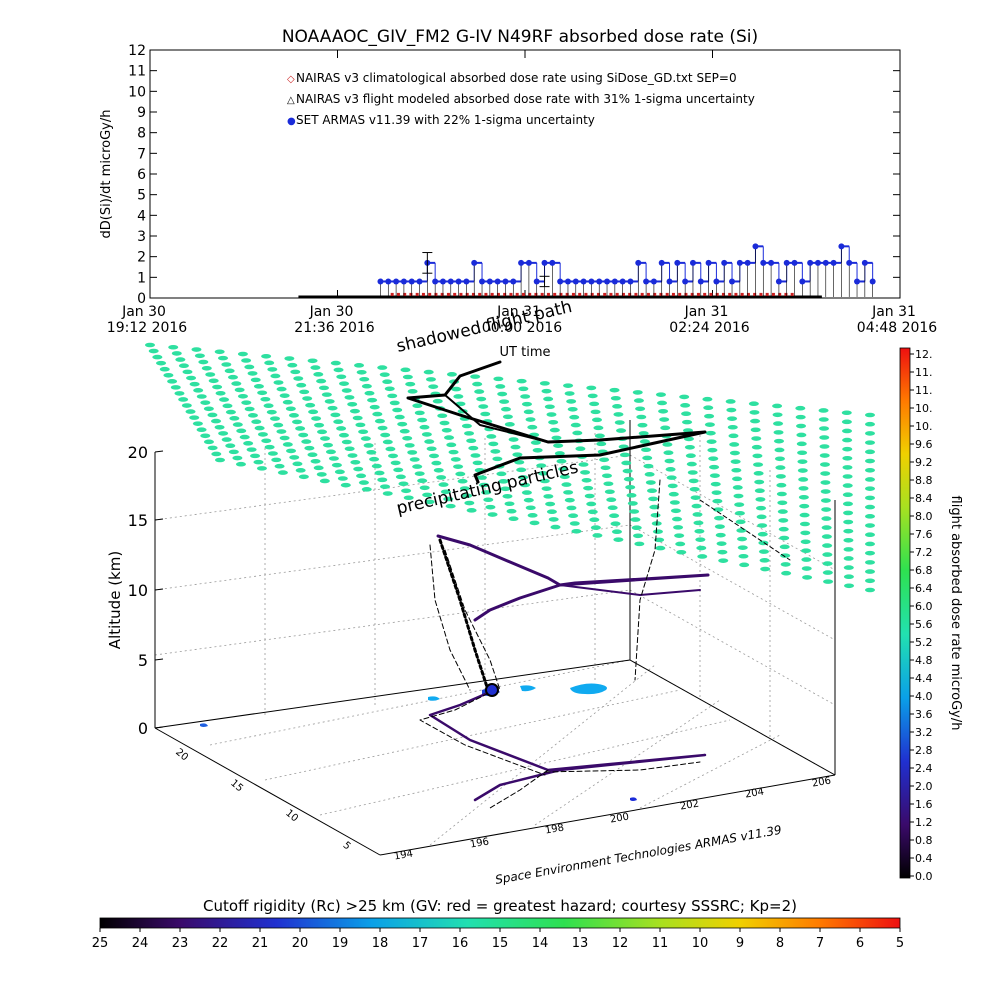 Image resolution: width=1000 pixels, height=1000 pixels. I want to click on longitude-tick-label: 194, so click(403, 855).